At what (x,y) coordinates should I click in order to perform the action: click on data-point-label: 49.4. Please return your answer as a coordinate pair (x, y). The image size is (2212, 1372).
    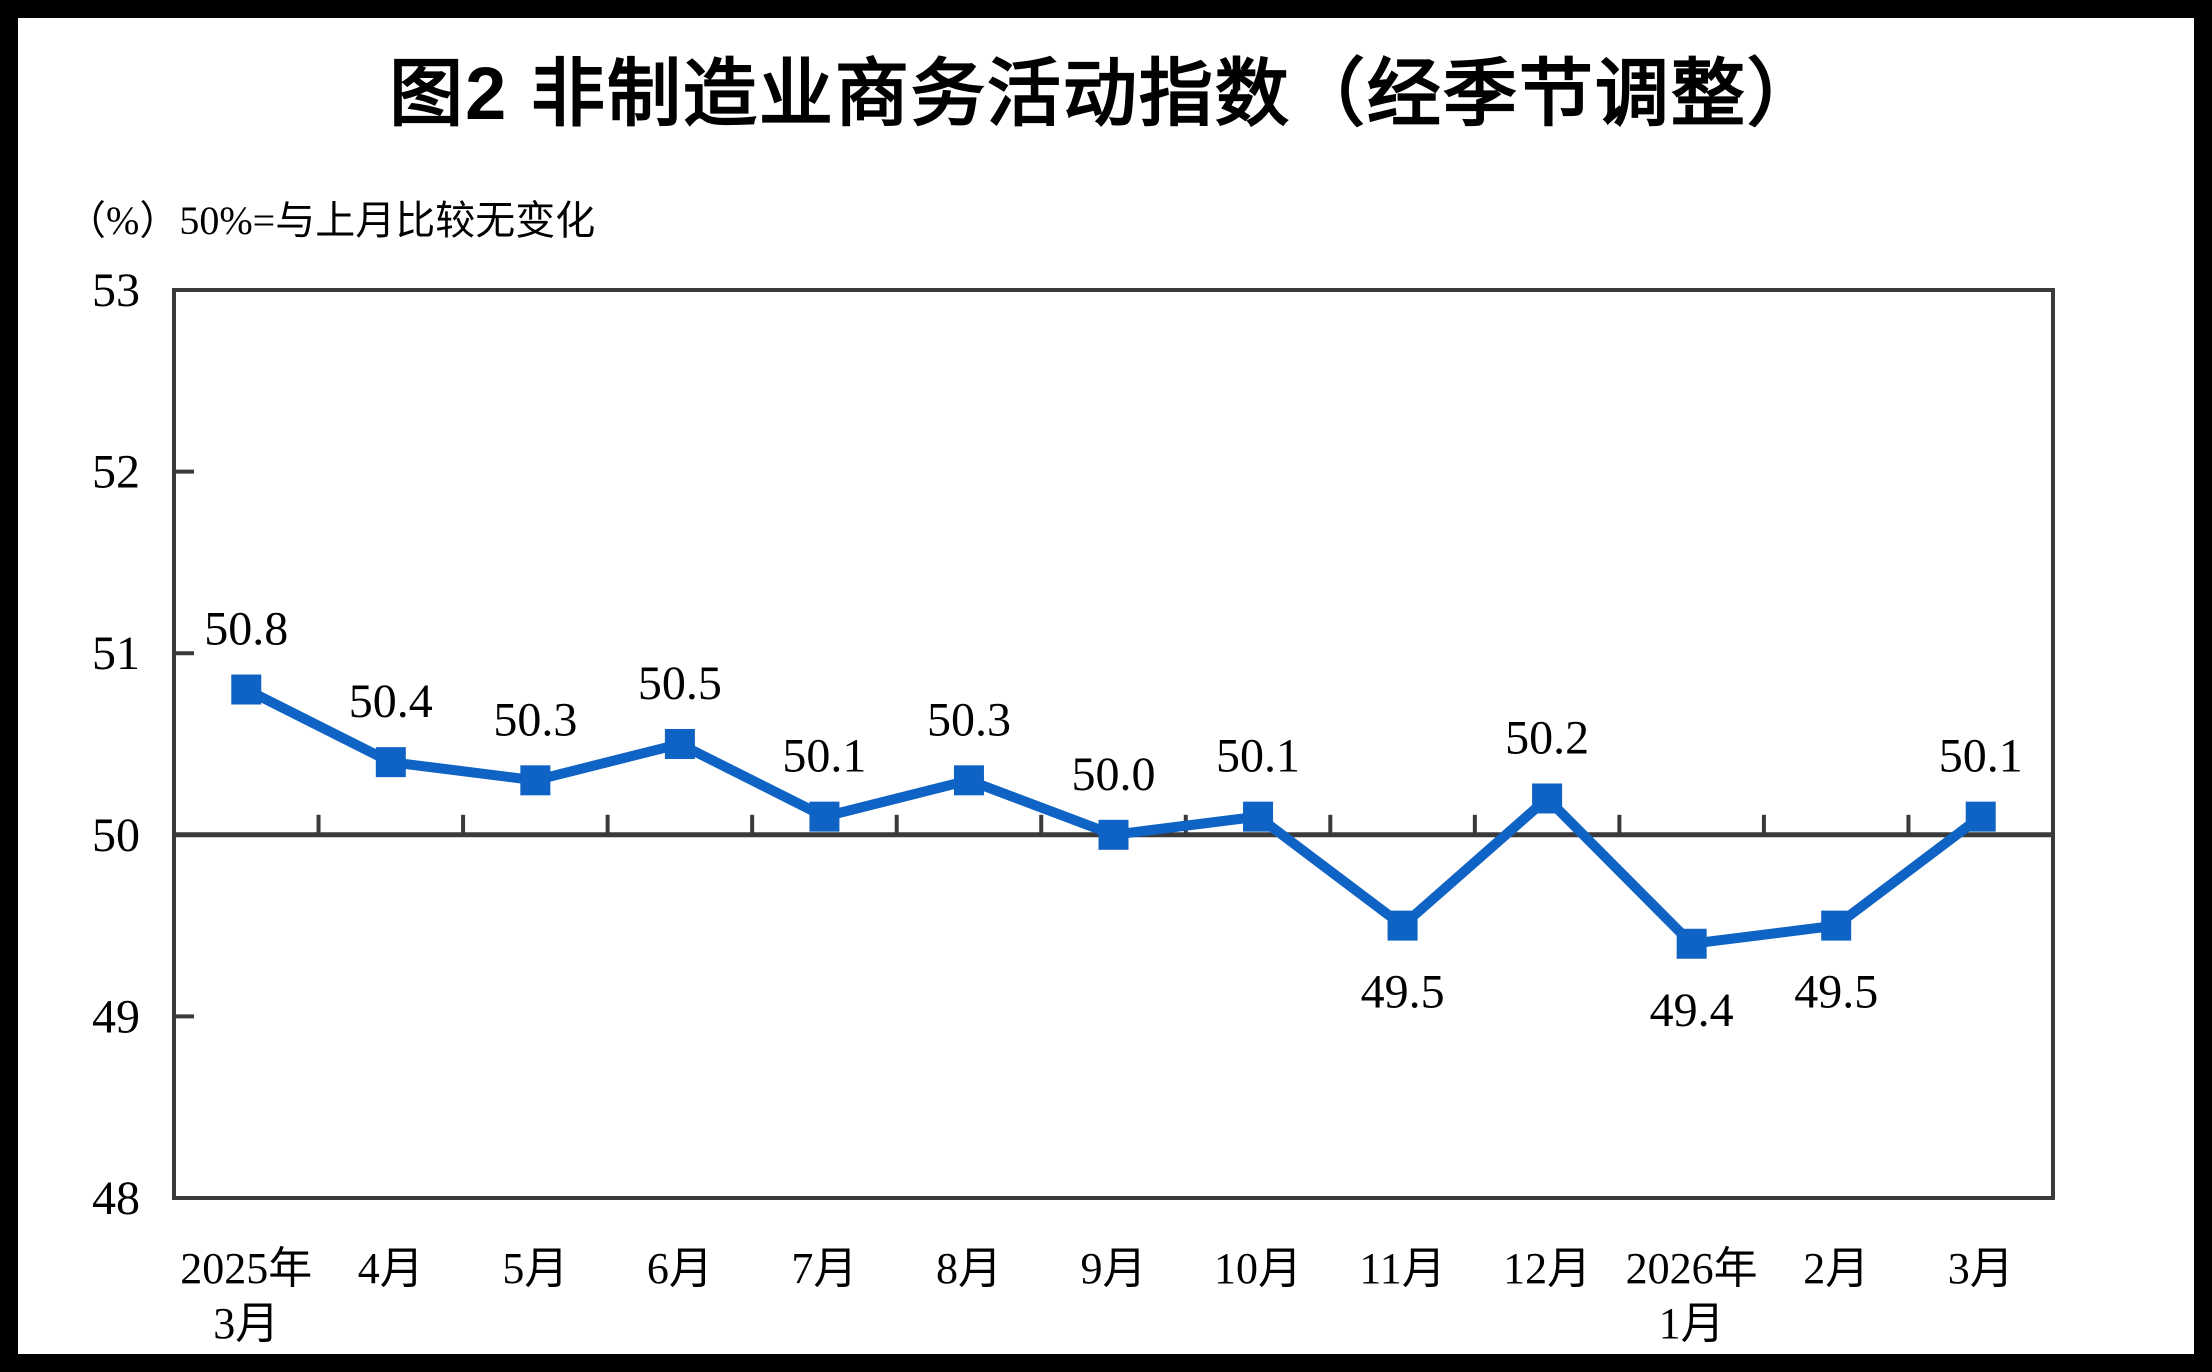
    Looking at the image, I should click on (1692, 1010).